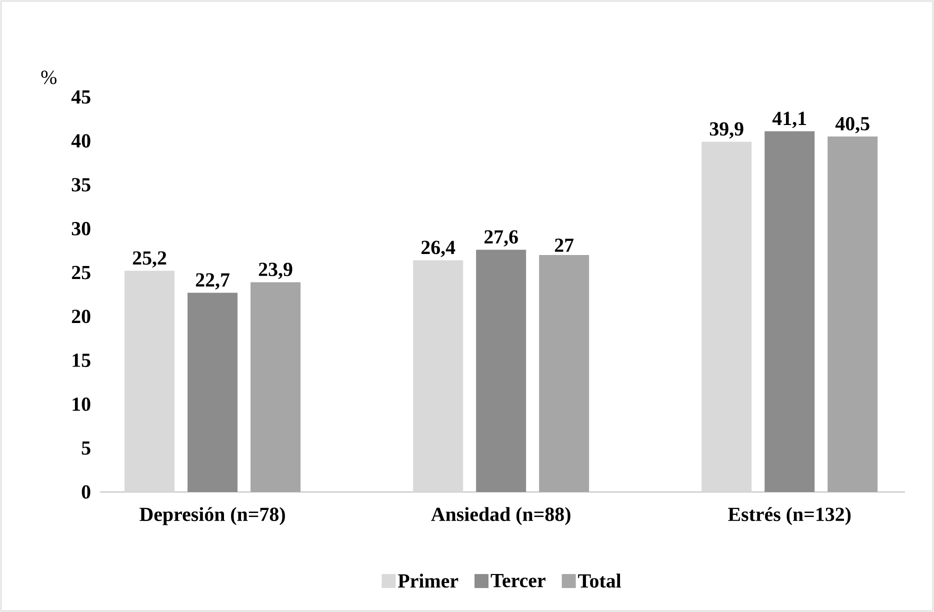 The image size is (934, 612). What do you see at coordinates (428, 581) in the screenshot?
I see `legend-label: Primer` at bounding box center [428, 581].